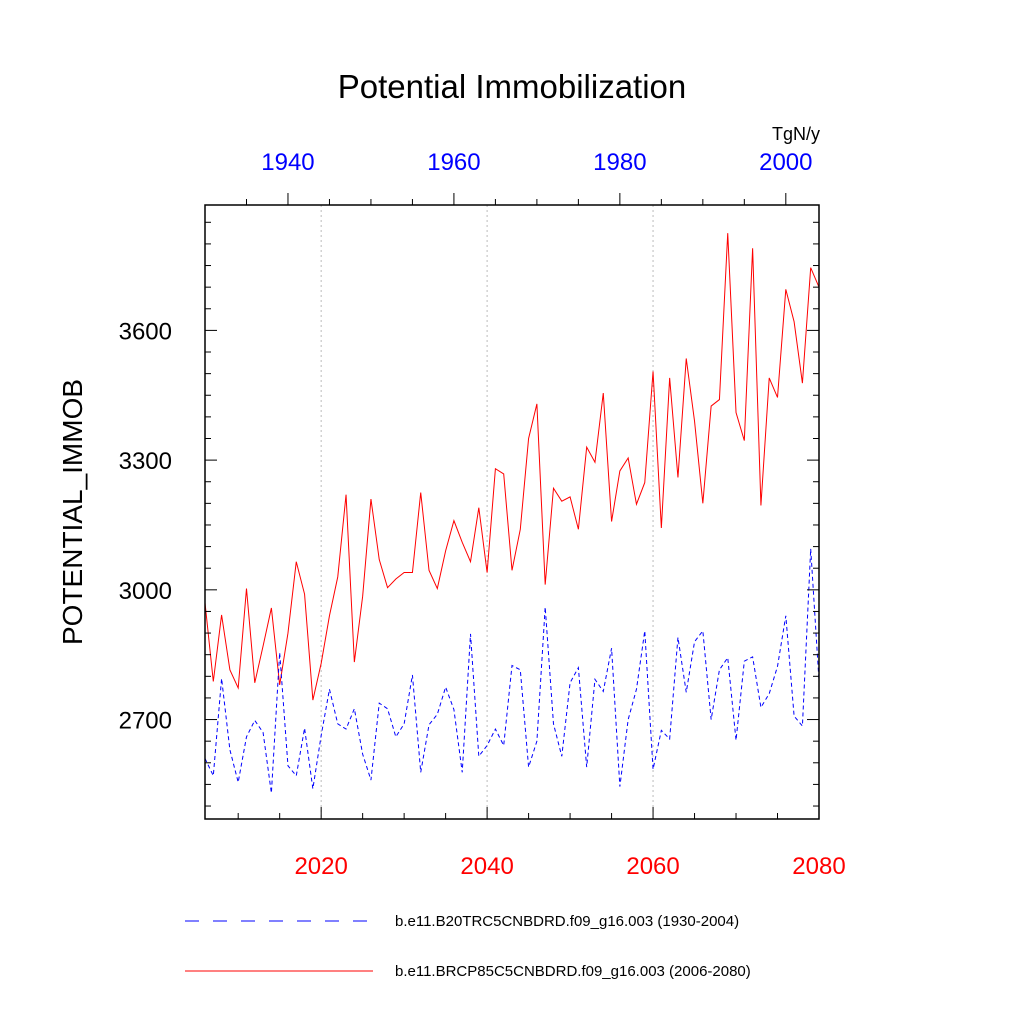 Image resolution: width=1024 pixels, height=1024 pixels. I want to click on x-tick-label-bottom: 2040, so click(486, 866).